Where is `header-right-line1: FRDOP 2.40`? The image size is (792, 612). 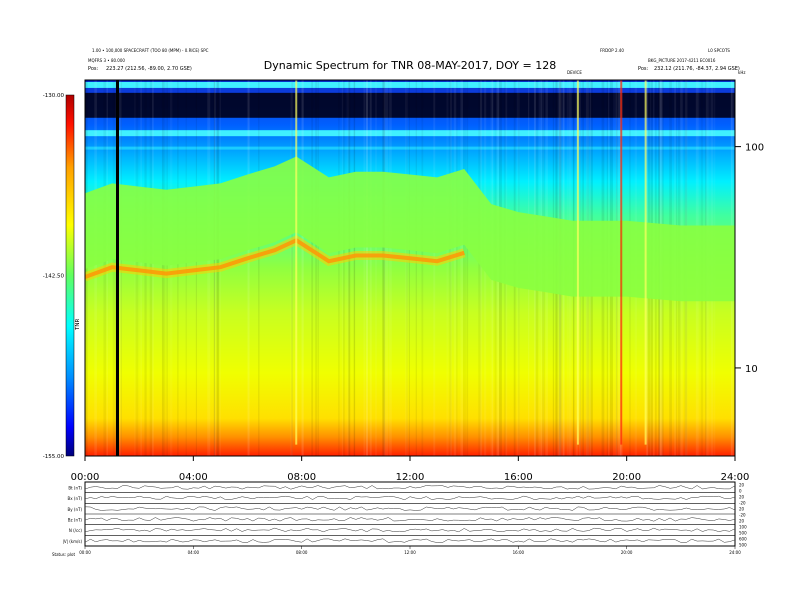 header-right-line1: FRDOP 2.40 is located at coordinates (612, 50).